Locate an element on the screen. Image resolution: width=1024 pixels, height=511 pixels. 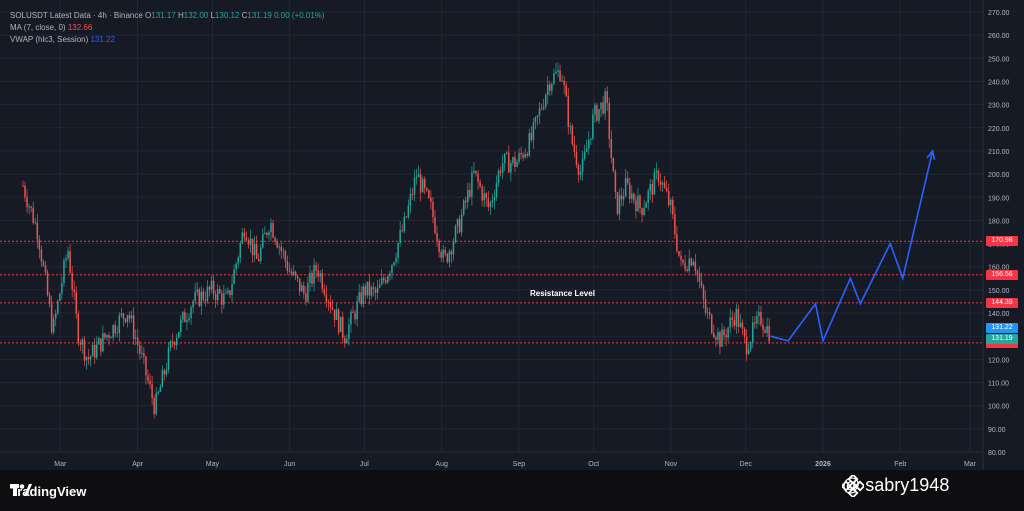
watermark-text: @ sabry1948 is located at coordinates (896, 485).